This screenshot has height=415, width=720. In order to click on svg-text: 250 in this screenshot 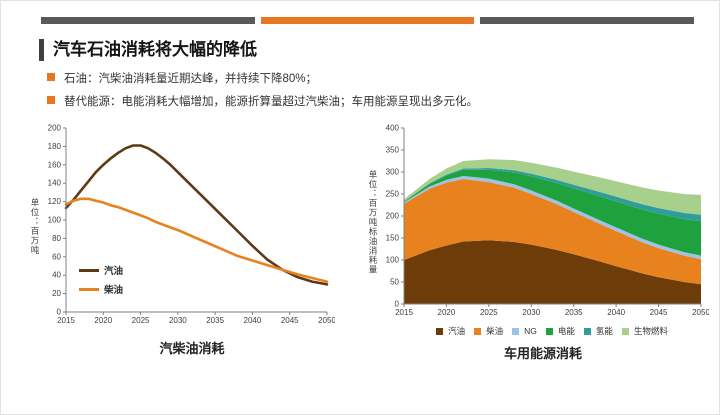, I will do `click(393, 194)`.